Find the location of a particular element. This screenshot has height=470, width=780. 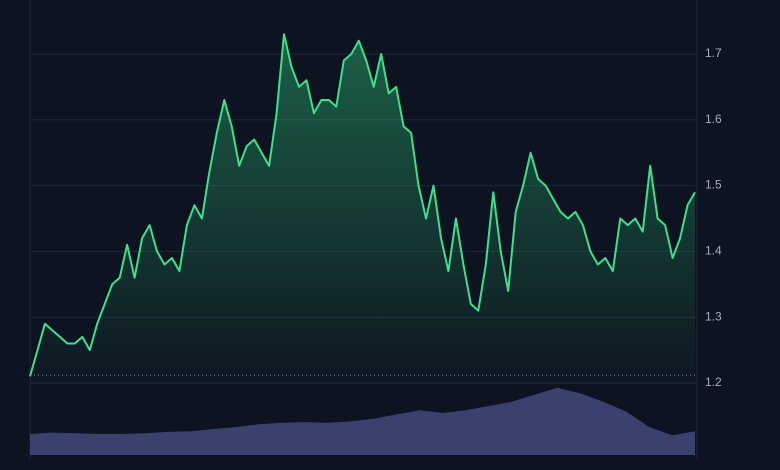

y-tick-label: 1.3 is located at coordinates (713, 316).